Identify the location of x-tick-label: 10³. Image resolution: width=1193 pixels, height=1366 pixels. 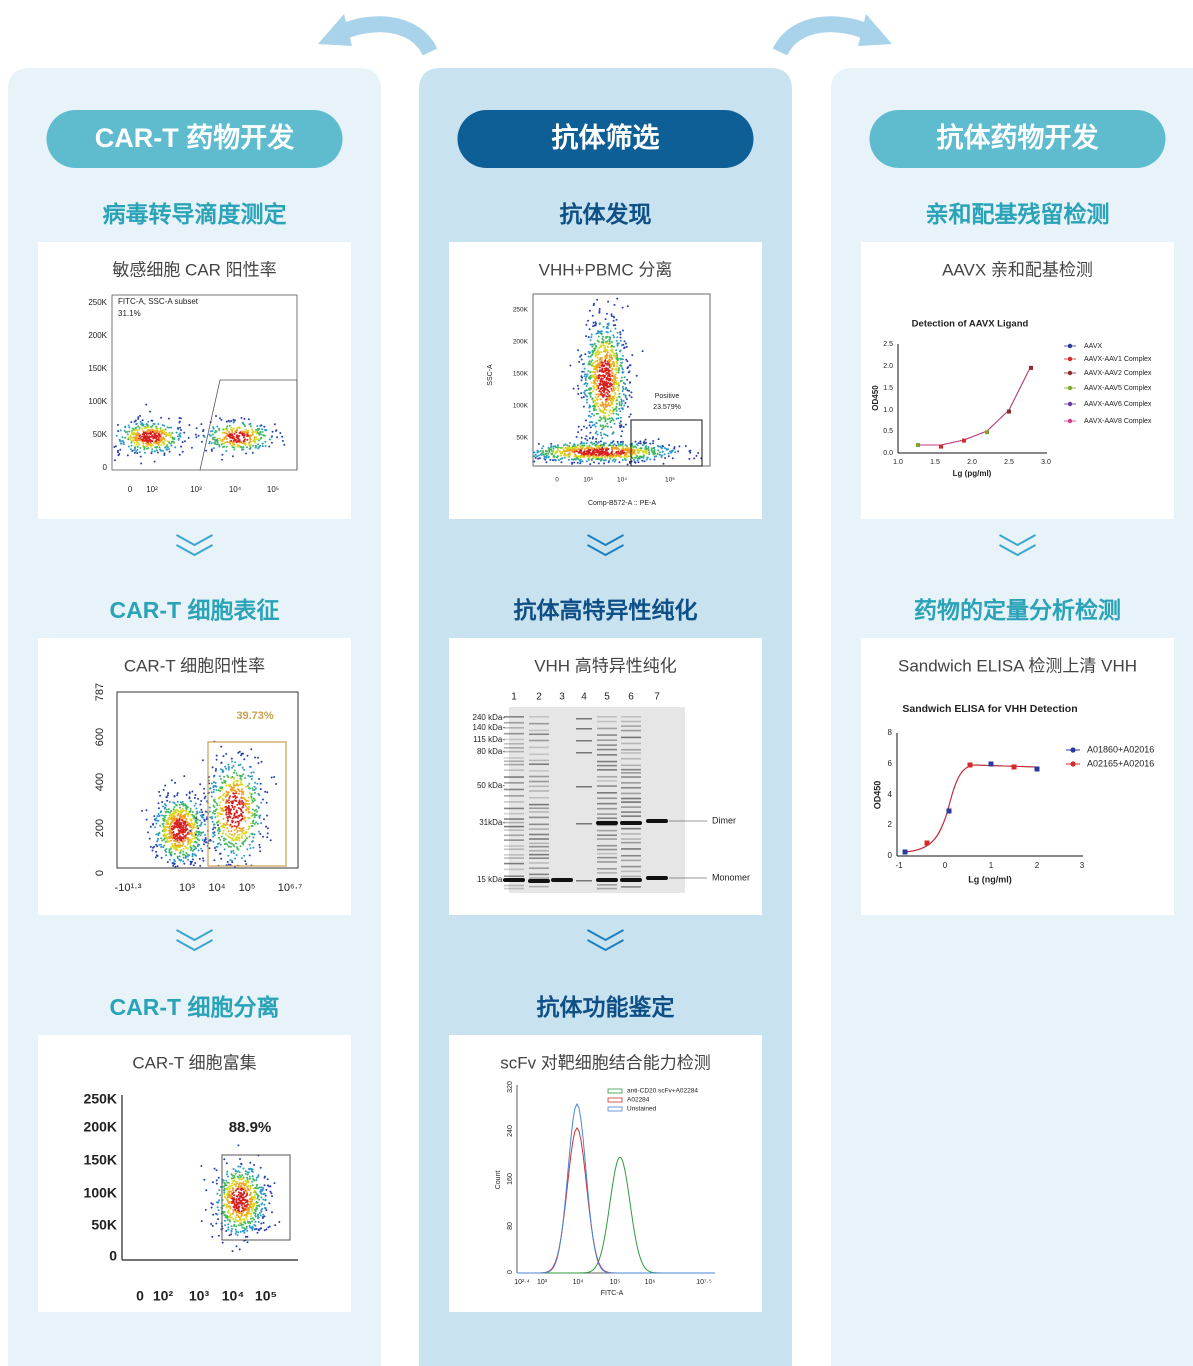
(199, 1296).